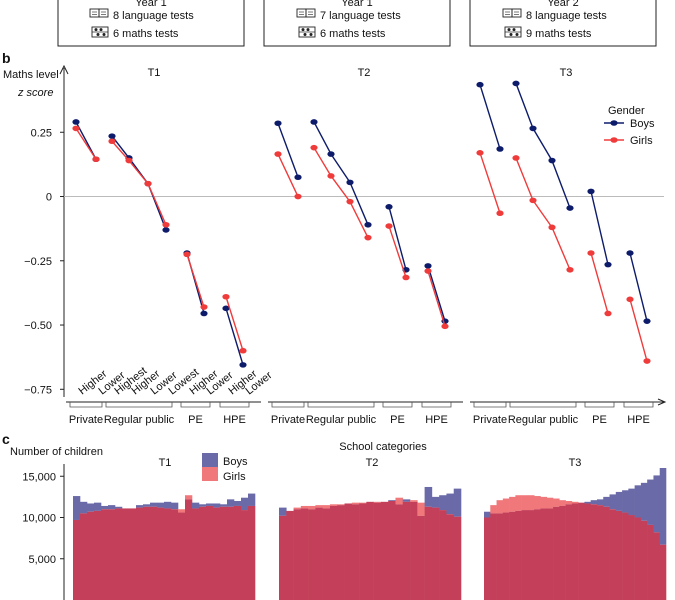  What do you see at coordinates (641, 141) in the screenshot?
I see `legend-girls-label: Girls` at bounding box center [641, 141].